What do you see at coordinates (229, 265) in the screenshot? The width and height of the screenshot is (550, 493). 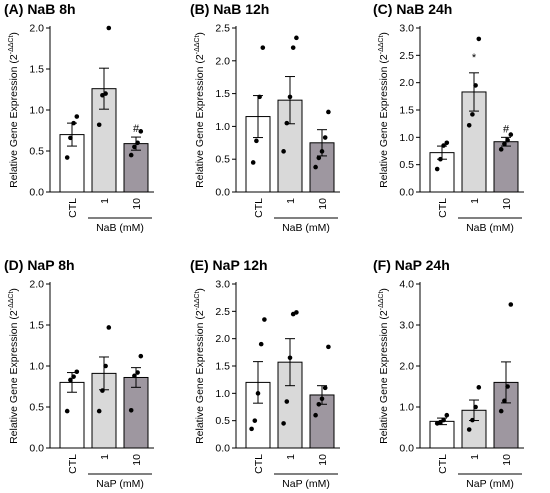 I see `panel-title: (E) NaP 12h` at bounding box center [229, 265].